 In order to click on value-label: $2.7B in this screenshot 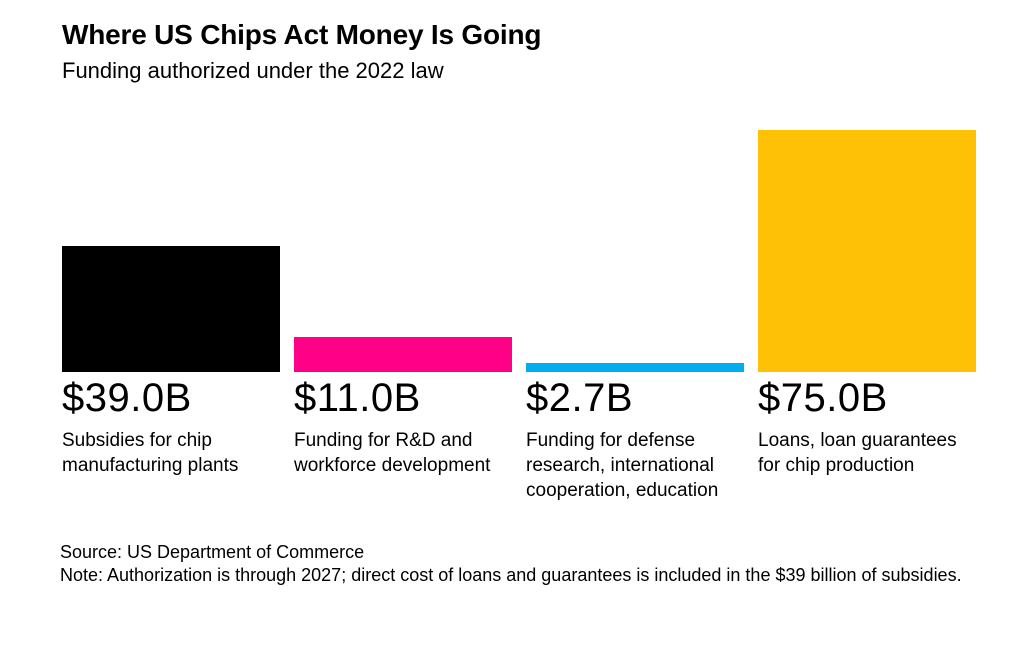, I will do `click(580, 398)`.